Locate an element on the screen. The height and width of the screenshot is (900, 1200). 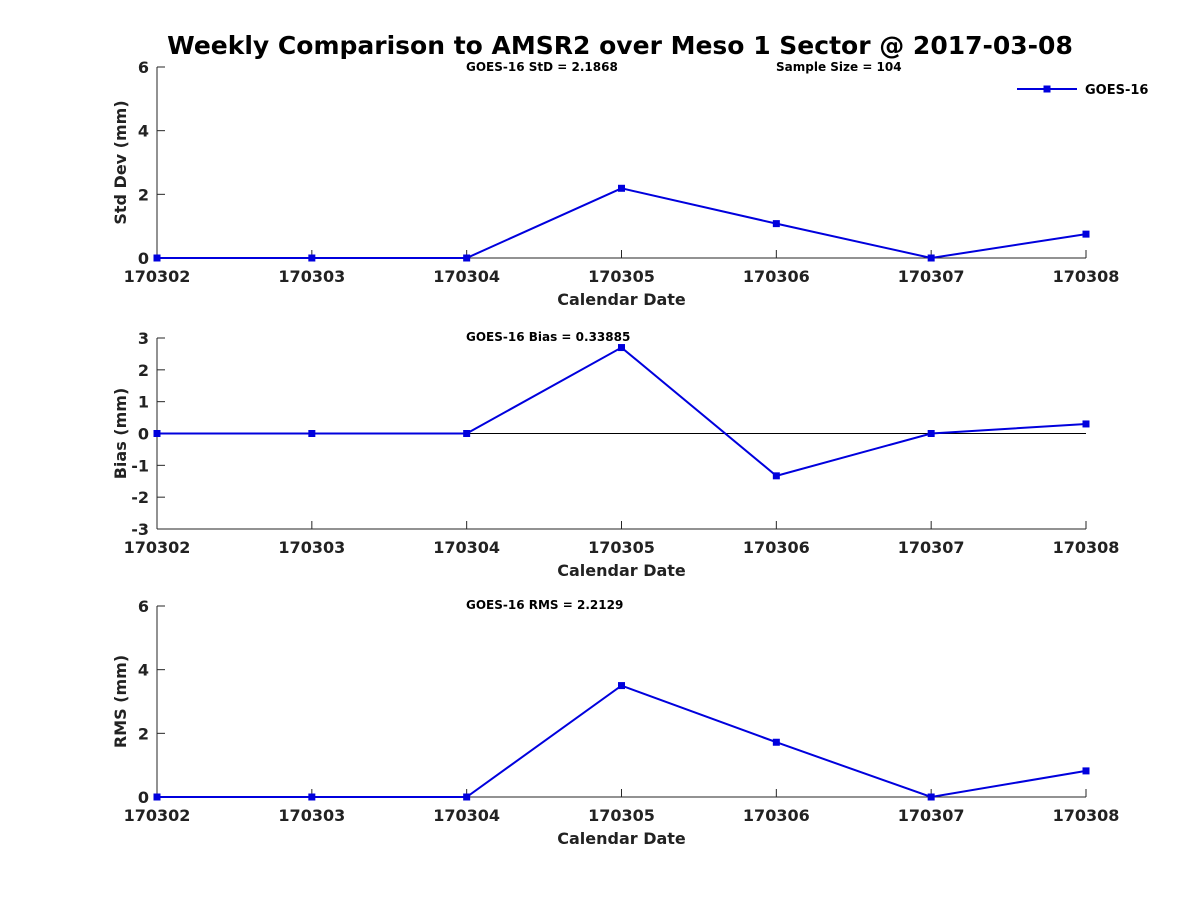
y-axis-label: RMS (mm) is located at coordinates (120, 701).